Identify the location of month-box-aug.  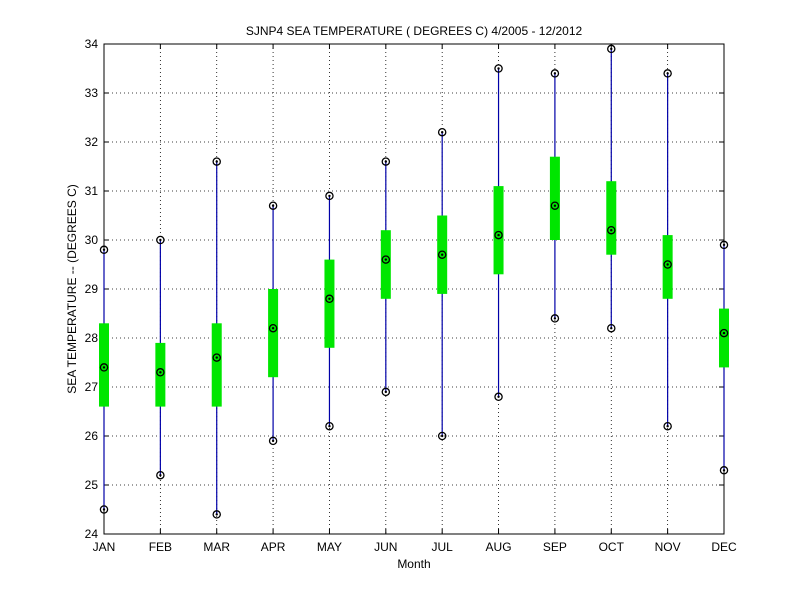
(498, 233).